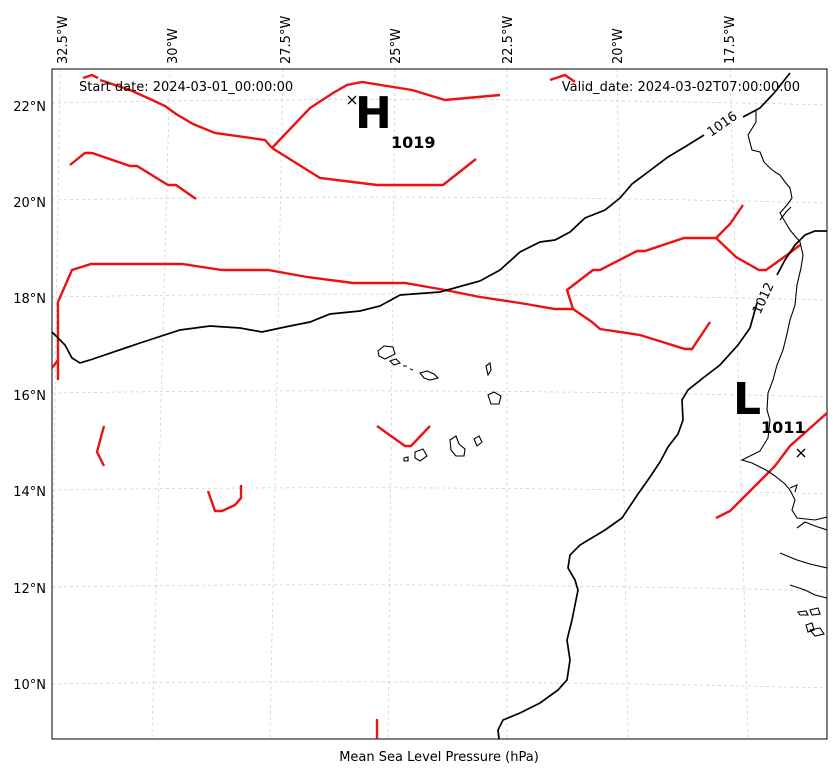  Describe the element at coordinates (618, 46) in the screenshot. I see `lon-label: 20°W` at that location.